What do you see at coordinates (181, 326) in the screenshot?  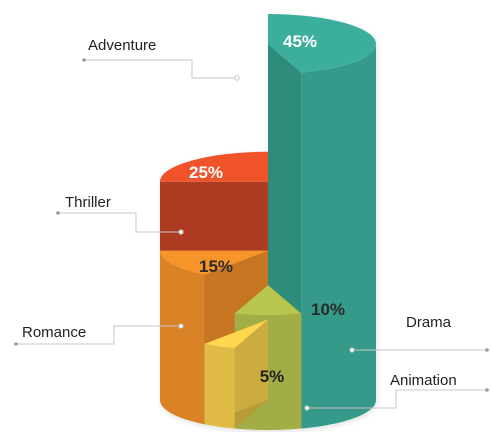 I see `leader-end-dot-romance` at bounding box center [181, 326].